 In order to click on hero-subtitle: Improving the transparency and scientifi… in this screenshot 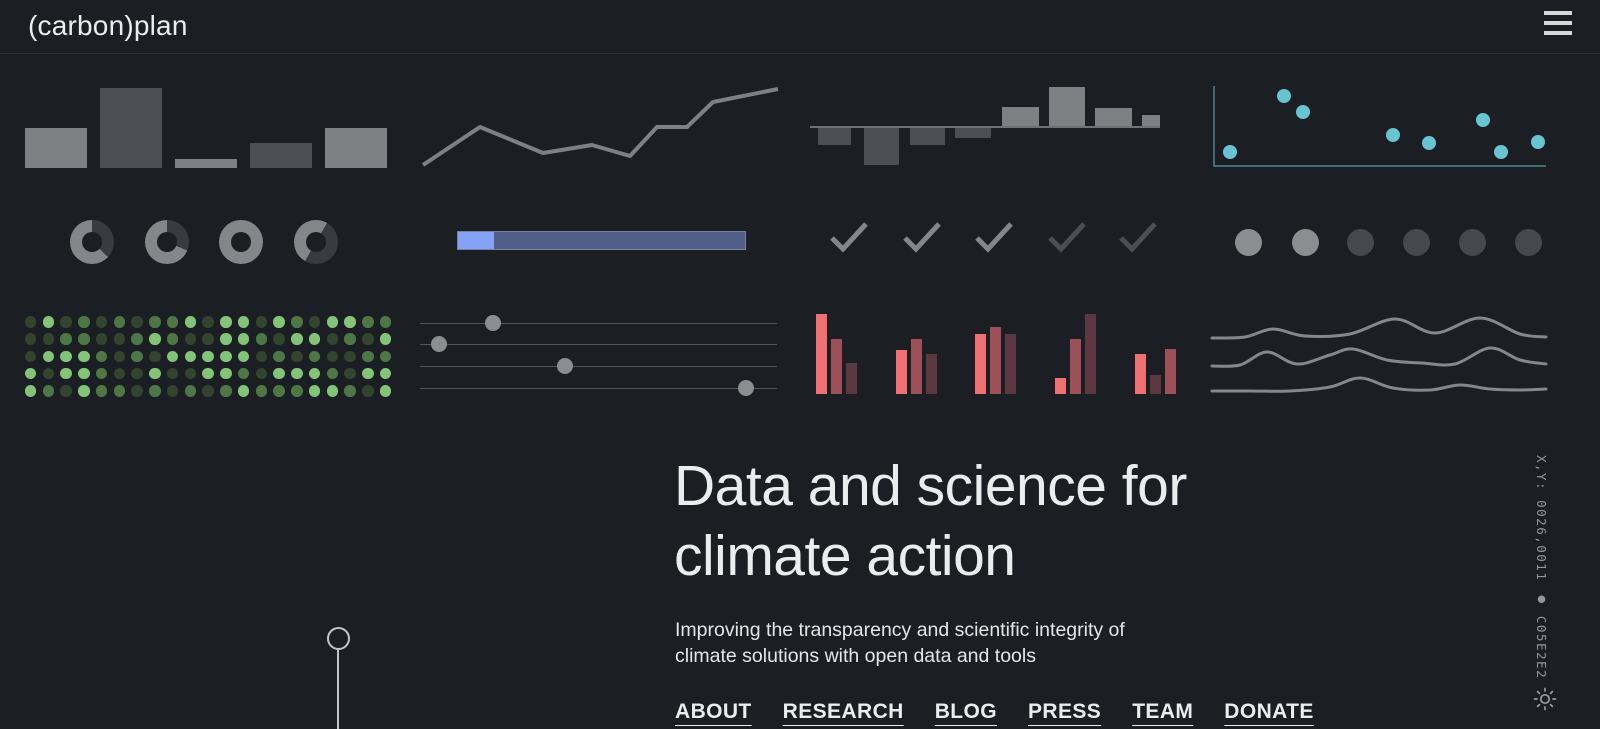, I will do `click(900, 643)`.